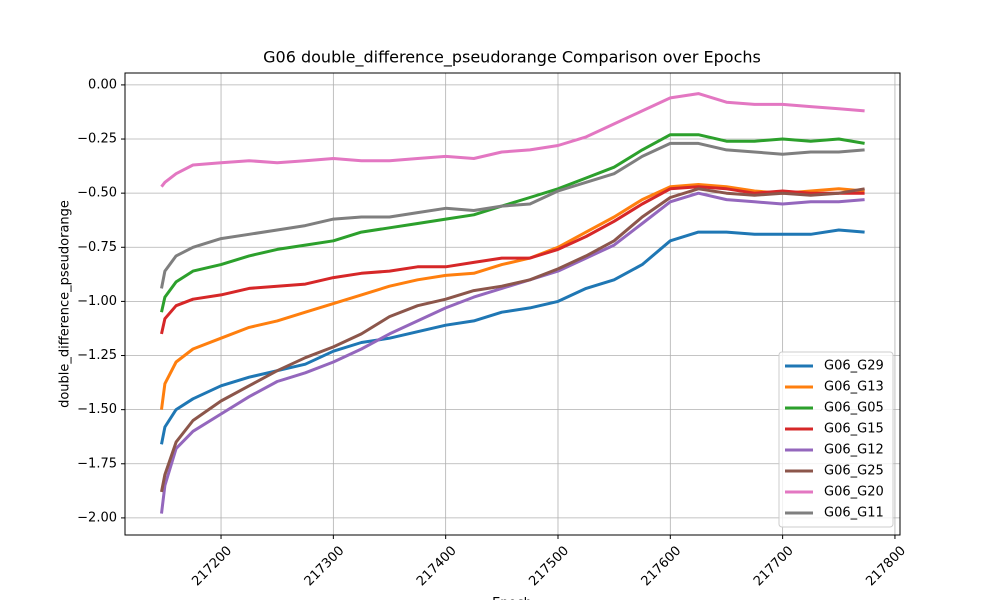 Image resolution: width=1000 pixels, height=600 pixels. Describe the element at coordinates (97, 517) in the screenshot. I see `y-tick-label: −2.00` at that location.